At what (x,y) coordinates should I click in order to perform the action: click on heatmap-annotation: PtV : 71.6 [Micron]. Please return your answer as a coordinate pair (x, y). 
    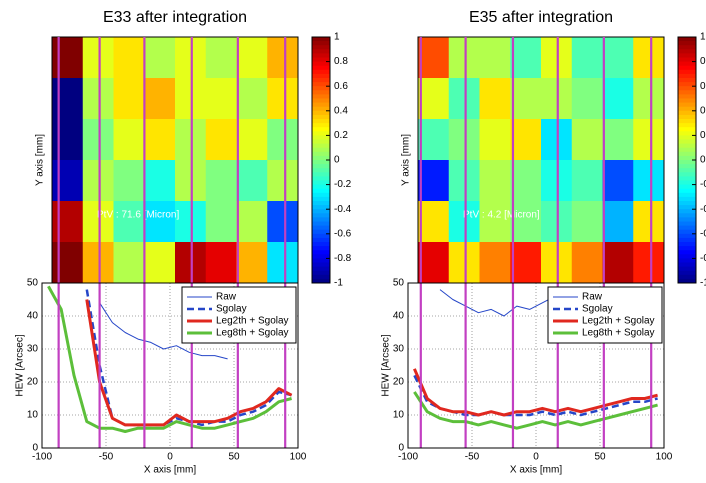
    Looking at the image, I should click on (138, 215).